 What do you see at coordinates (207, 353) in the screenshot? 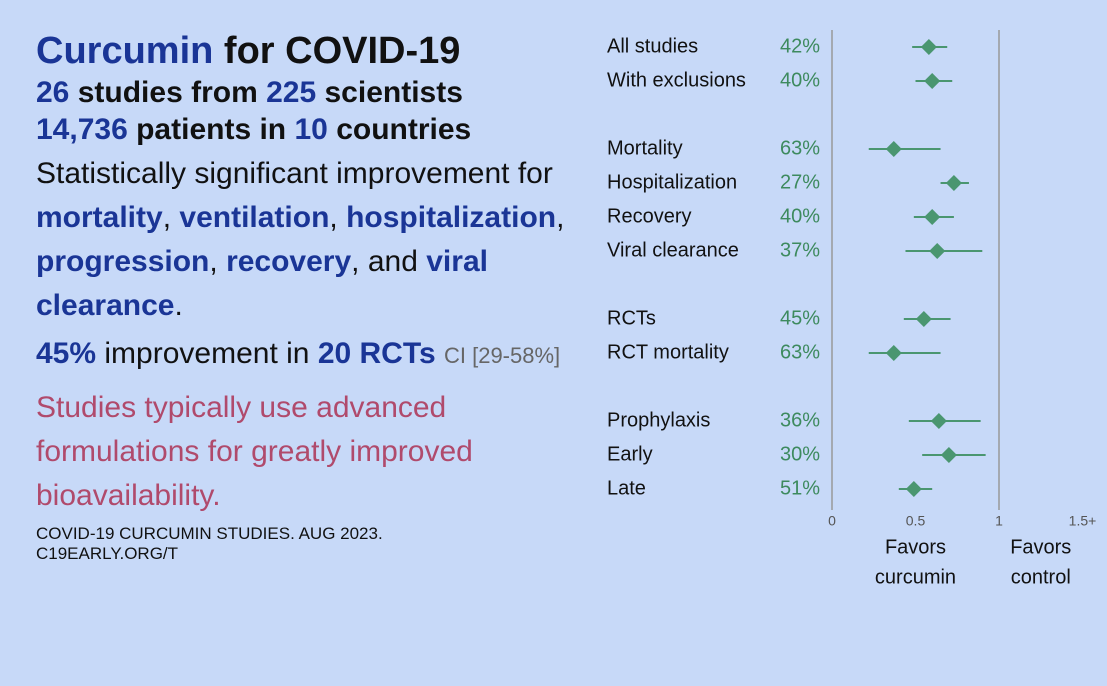
I see `text: improvement in` at bounding box center [207, 353].